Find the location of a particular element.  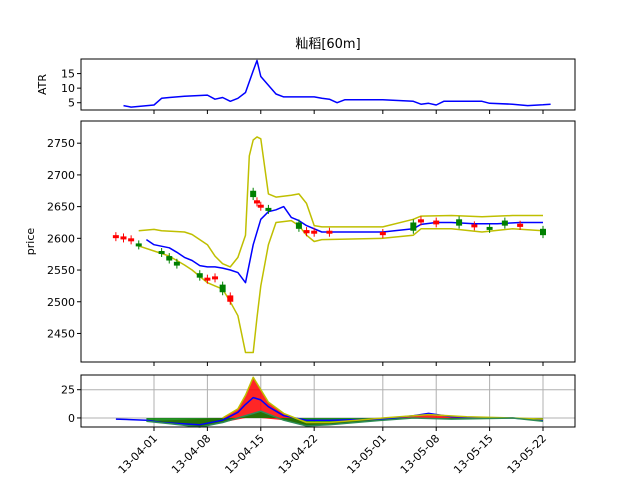

x-date-tick-label: 13-05-01 is located at coordinates (366, 454).